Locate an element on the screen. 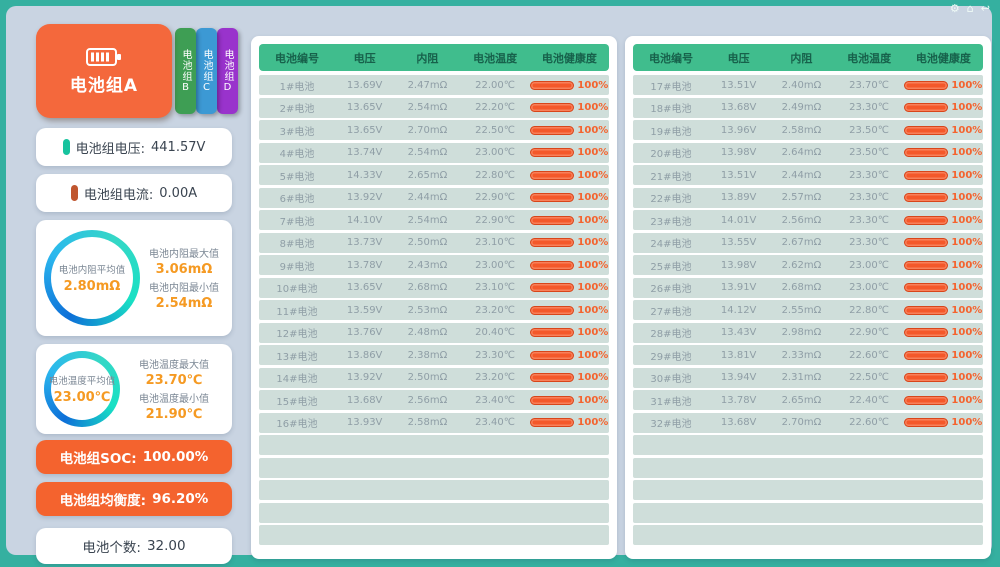 The image size is (1000, 567). cell-voltage: 13.92V is located at coordinates (364, 197).